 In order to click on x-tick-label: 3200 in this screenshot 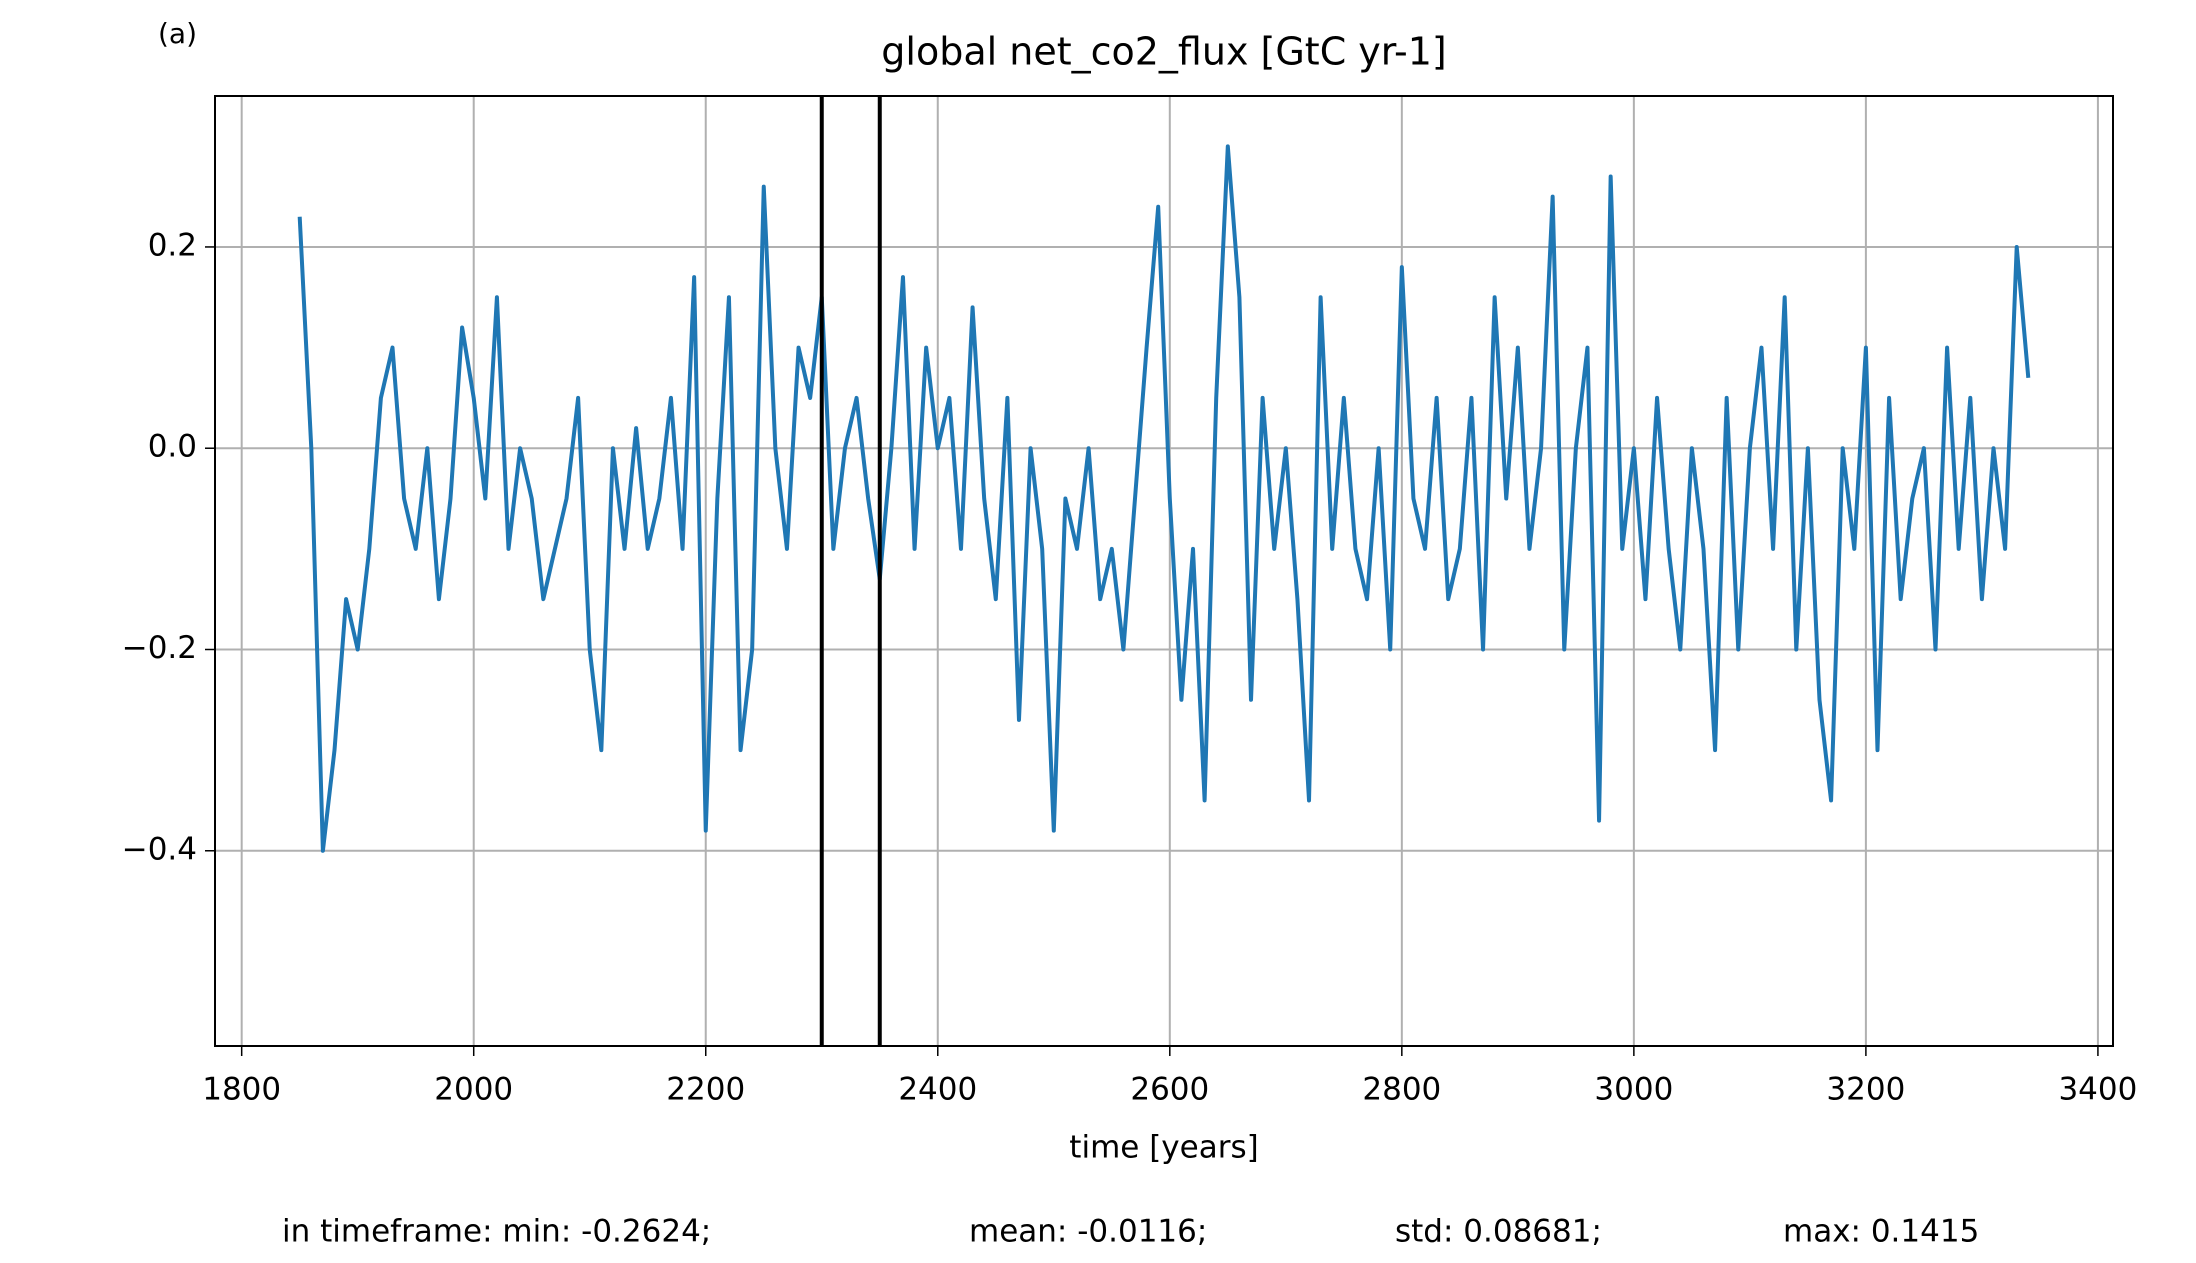, I will do `click(1865, 1090)`.